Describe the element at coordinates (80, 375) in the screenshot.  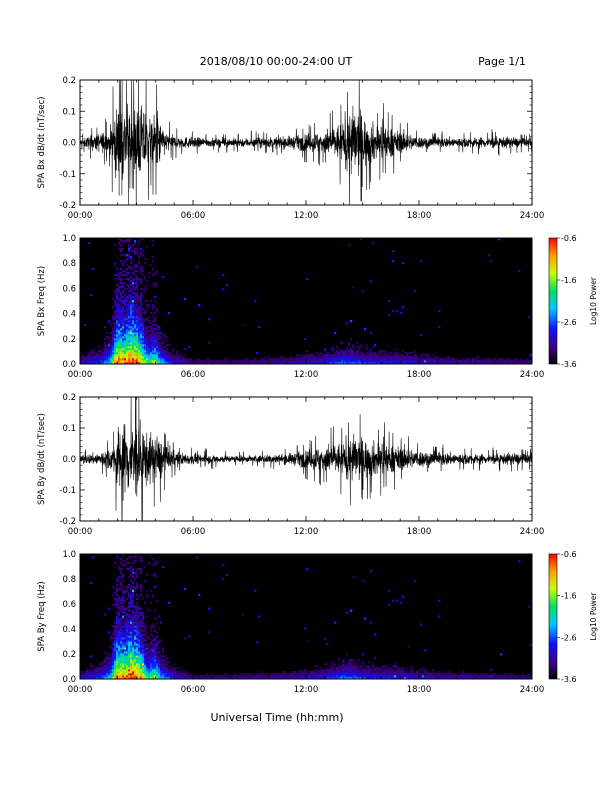
I see `bx-spectrogram-x-tick-label: 00:00` at that location.